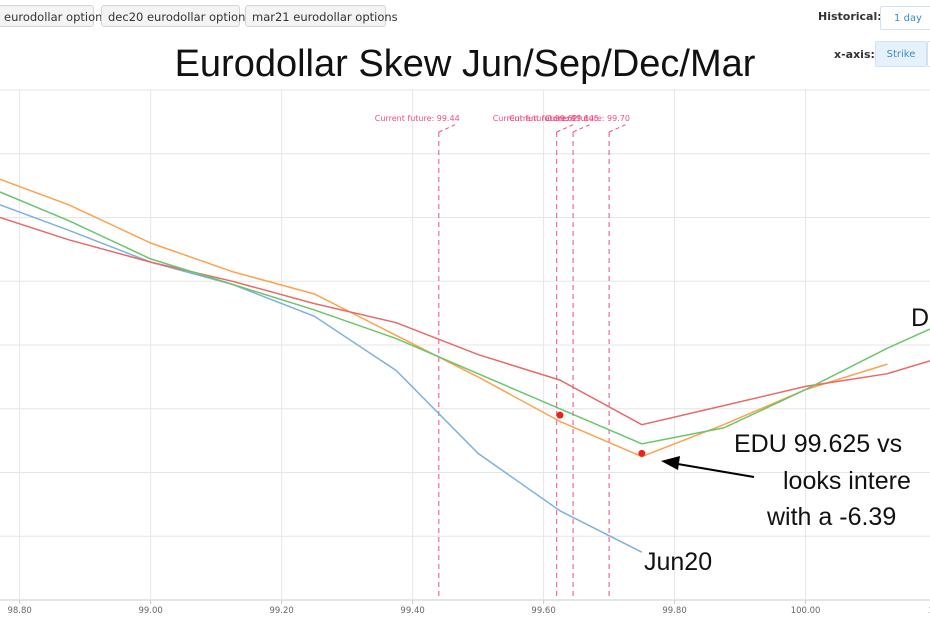 Image resolution: width=930 pixels, height=620 pixels. I want to click on x-tick-label: 100, so click(929, 611).